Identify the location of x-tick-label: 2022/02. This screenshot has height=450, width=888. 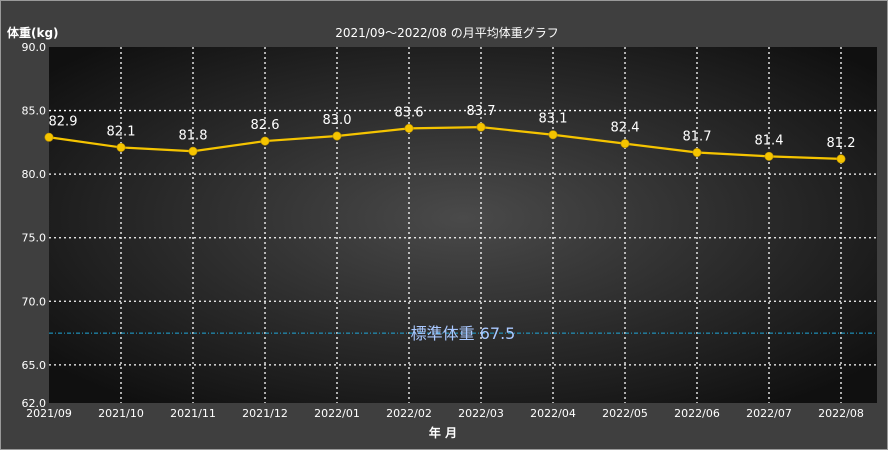
(409, 413).